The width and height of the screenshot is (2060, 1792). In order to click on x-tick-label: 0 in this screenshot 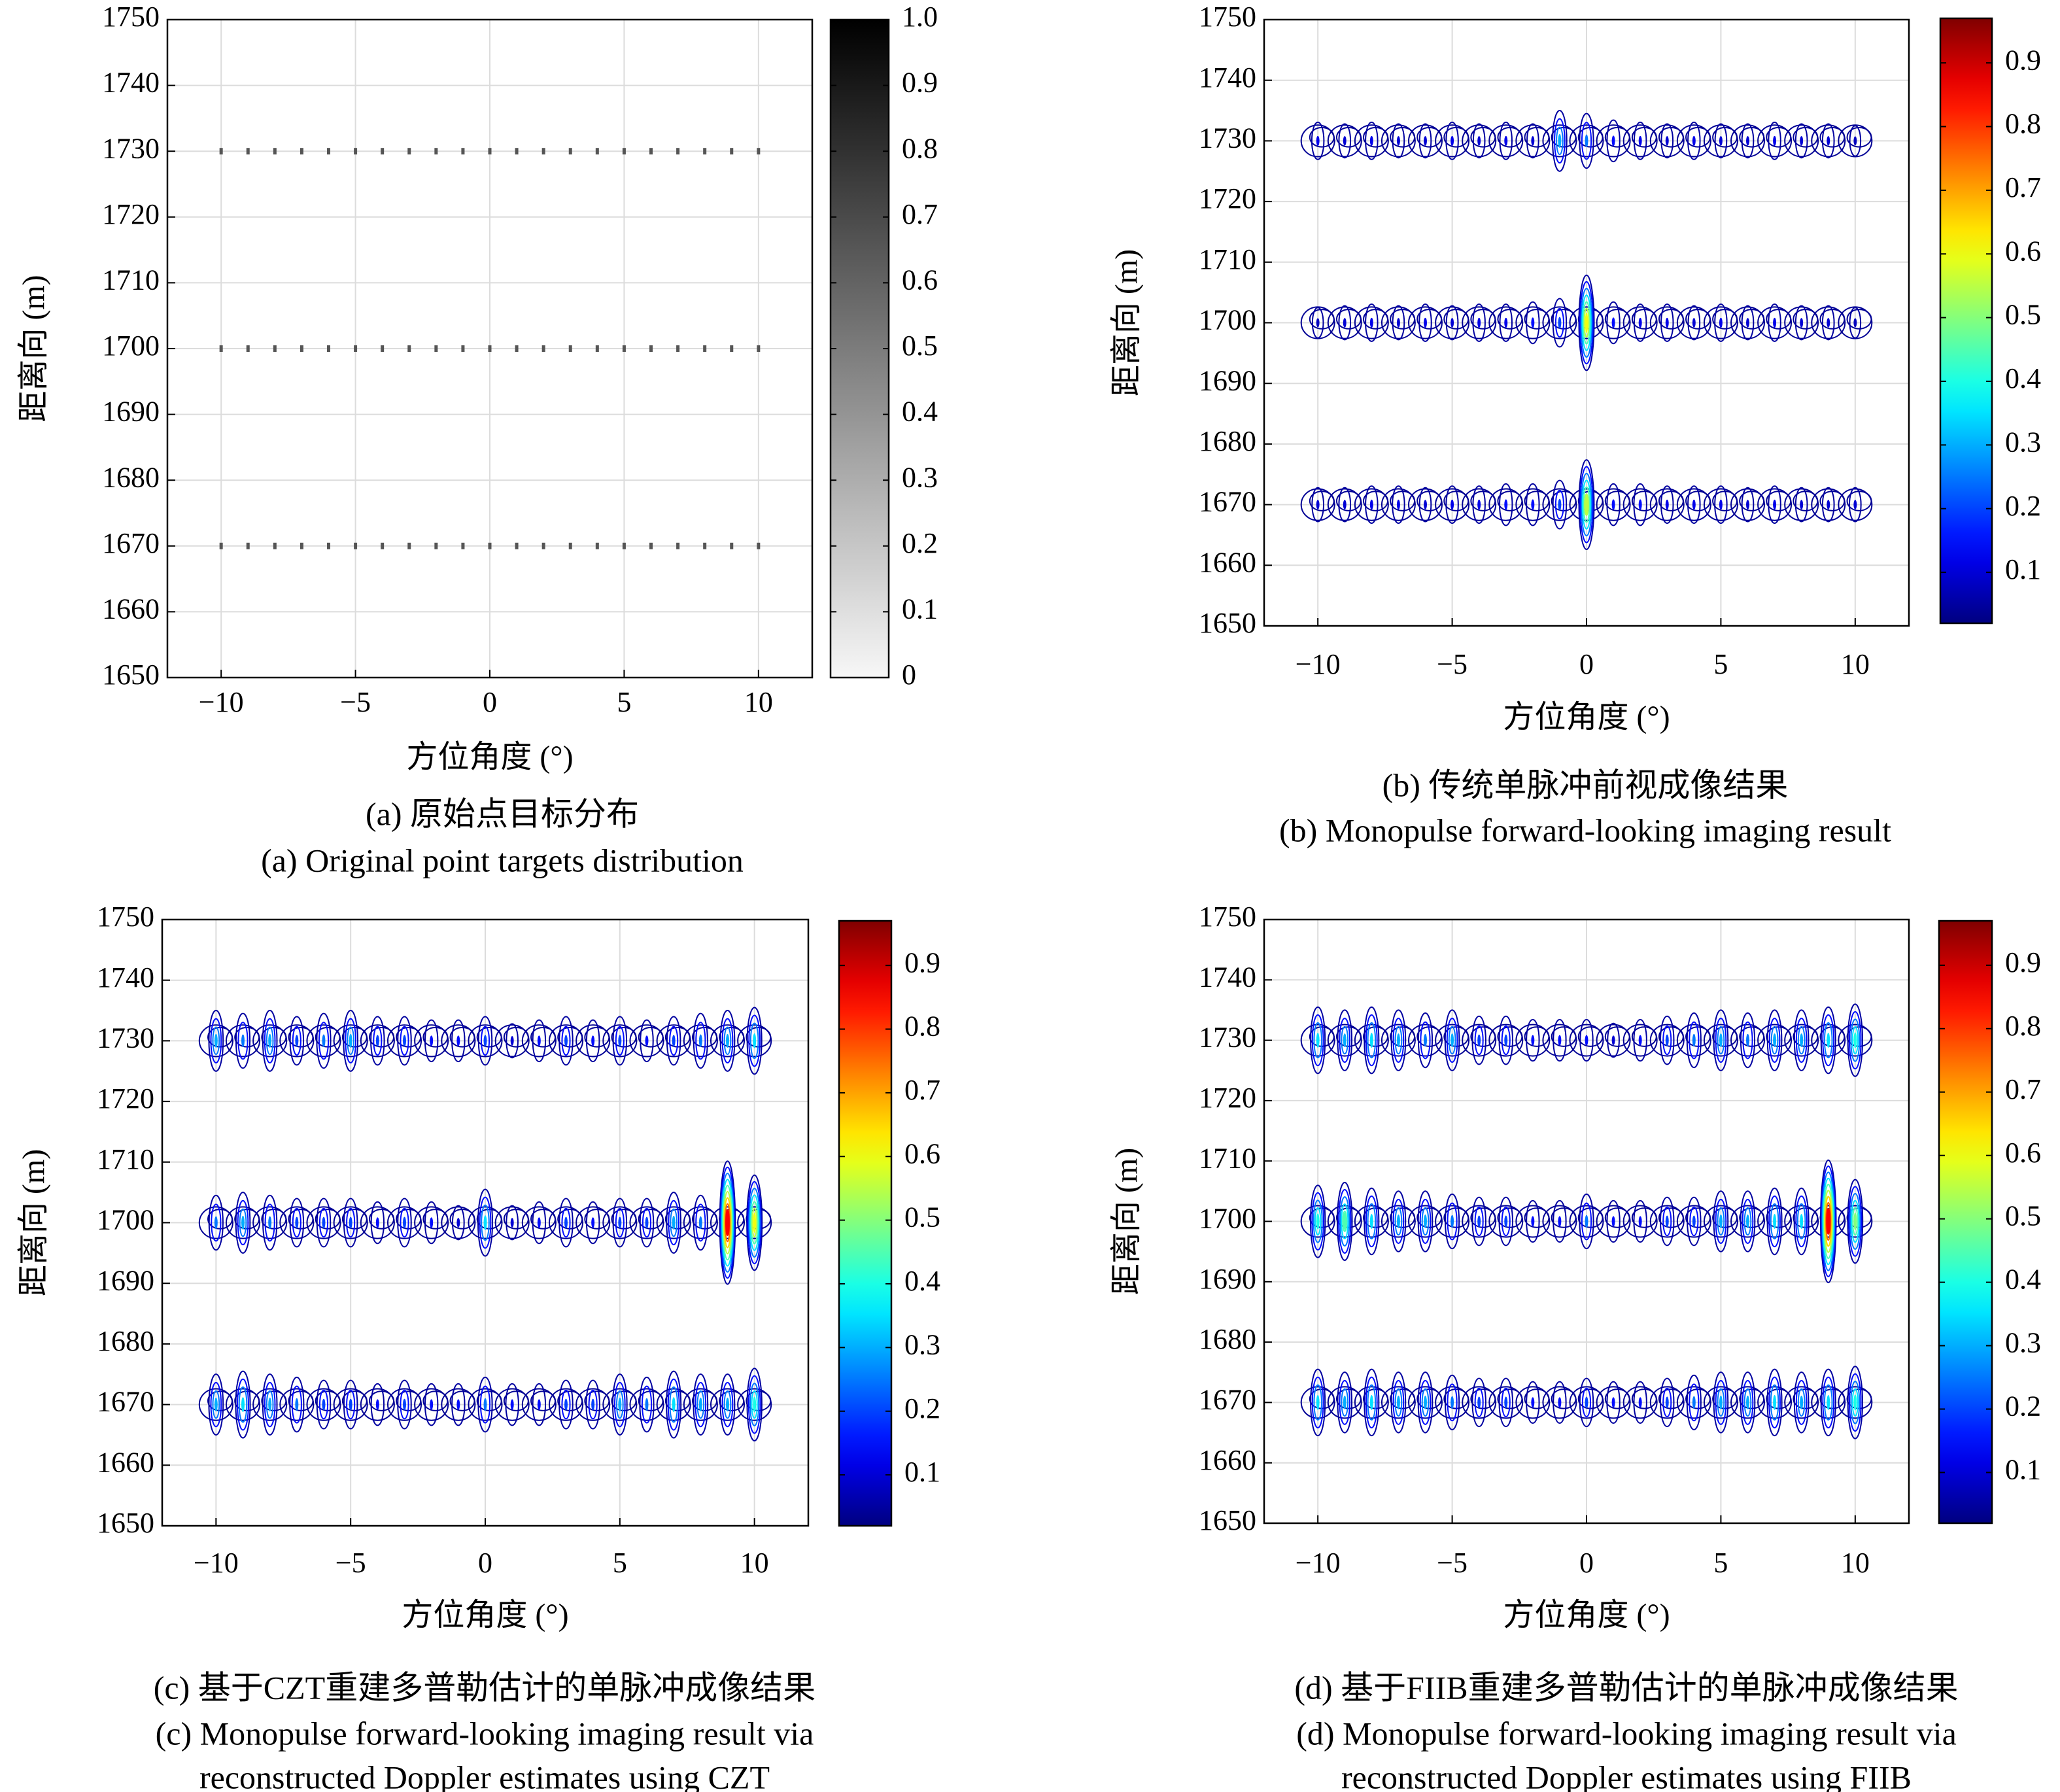, I will do `click(1586, 664)`.